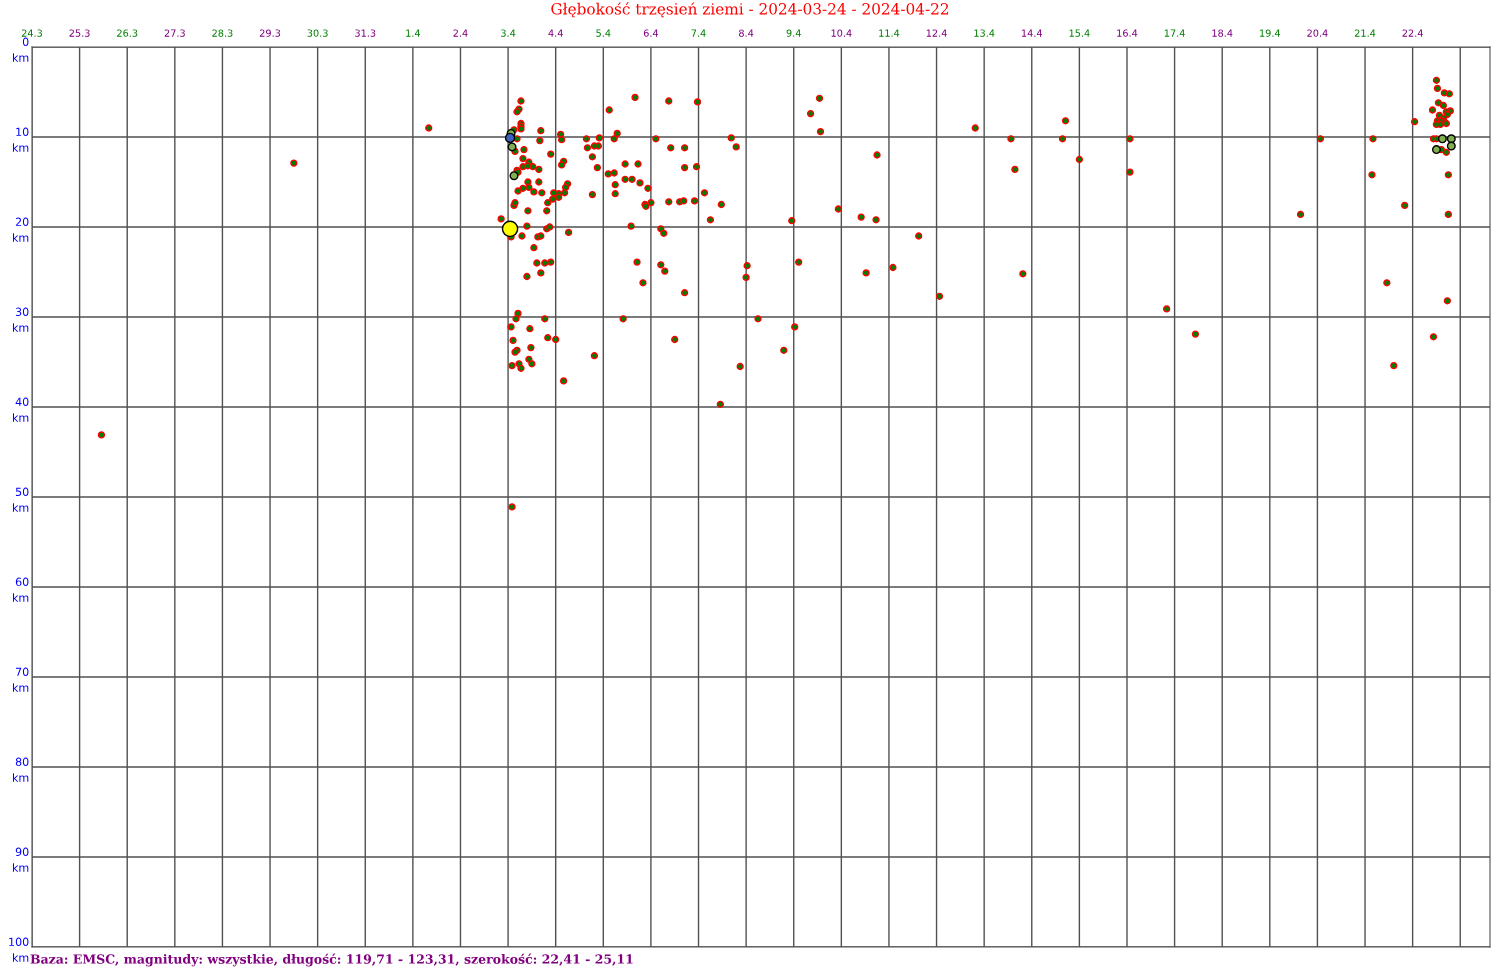  I want to click on x-tick-label: 18.4, so click(1222, 33).